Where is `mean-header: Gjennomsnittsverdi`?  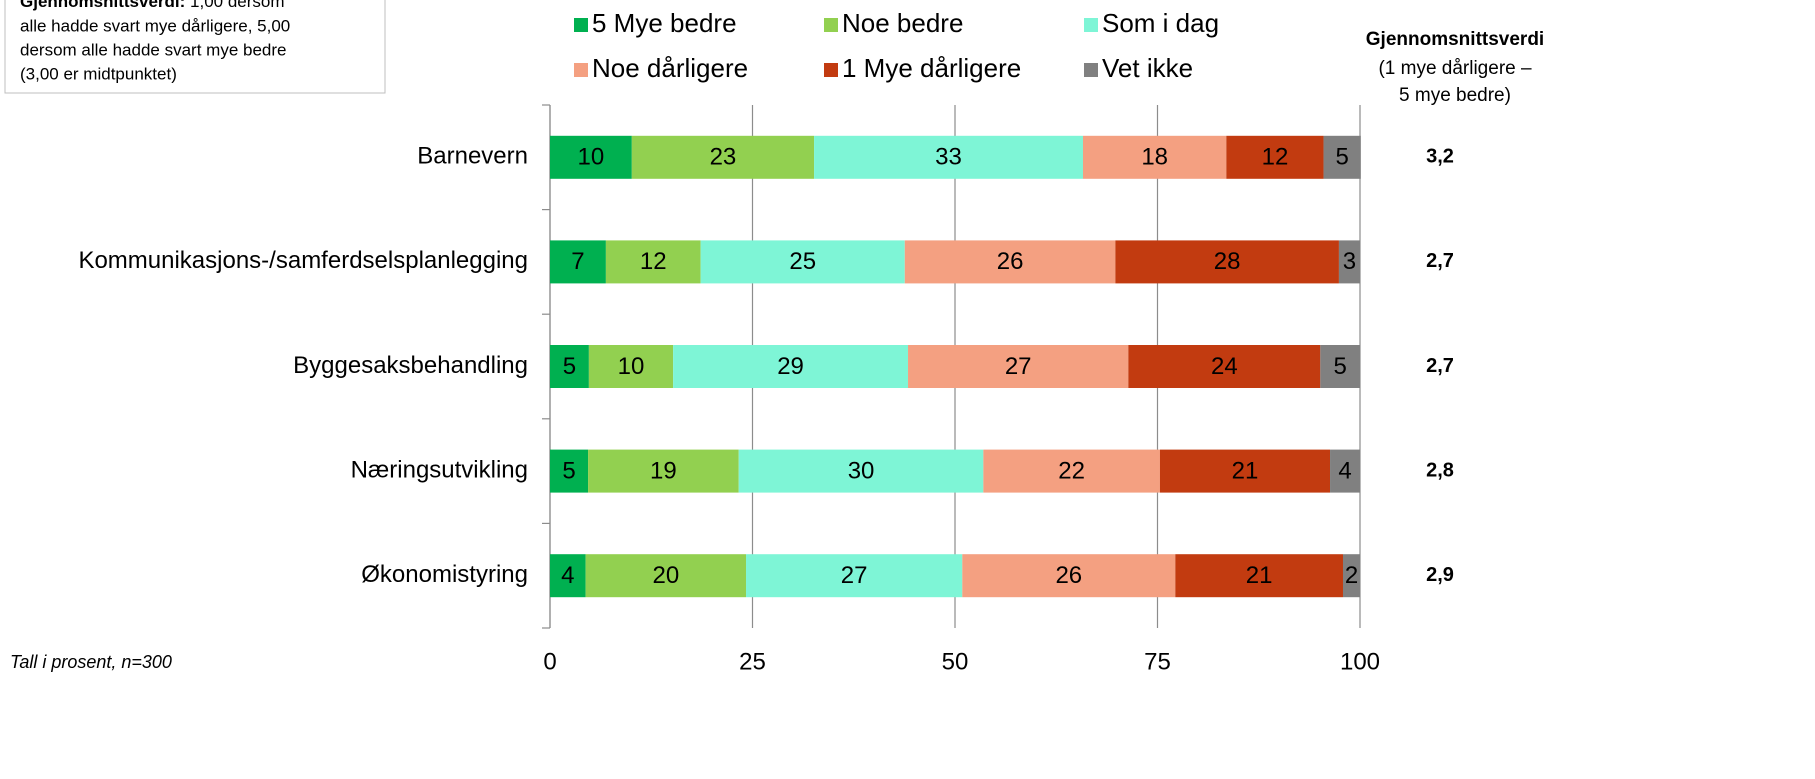
mean-header: Gjennomsnittsverdi is located at coordinates (1455, 39).